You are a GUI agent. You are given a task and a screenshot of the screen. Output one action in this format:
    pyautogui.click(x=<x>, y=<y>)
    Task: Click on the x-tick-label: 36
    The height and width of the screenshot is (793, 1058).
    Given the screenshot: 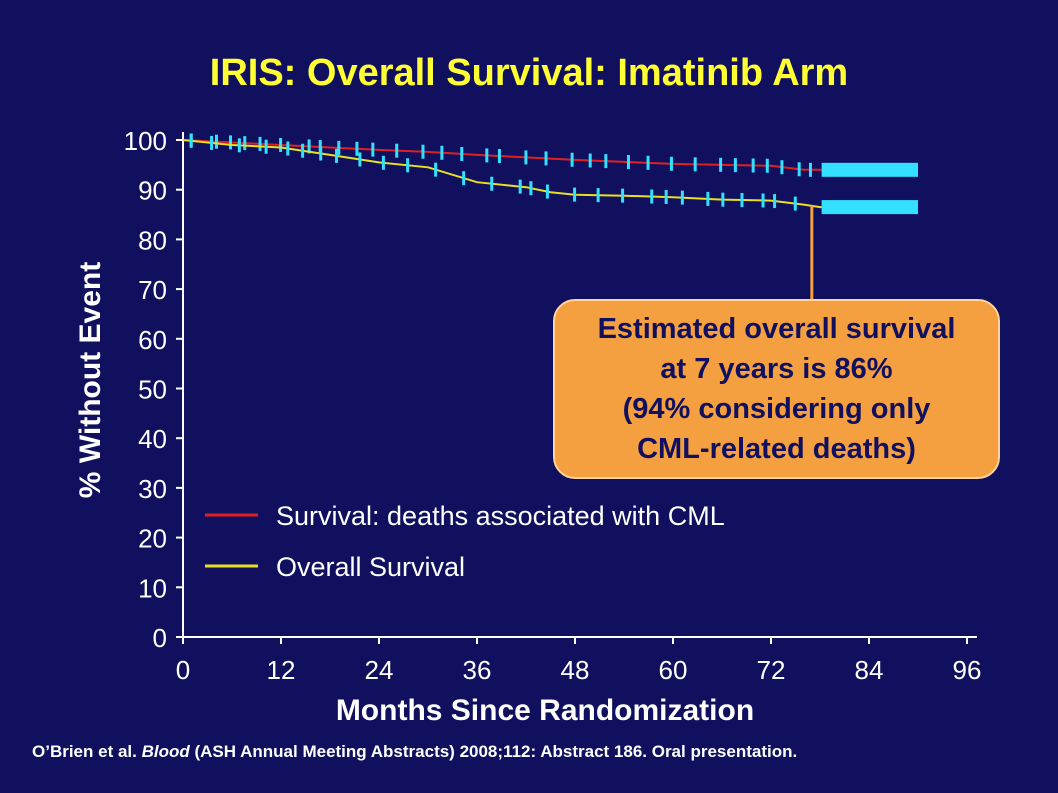 What is the action you would take?
    pyautogui.click(x=477, y=670)
    